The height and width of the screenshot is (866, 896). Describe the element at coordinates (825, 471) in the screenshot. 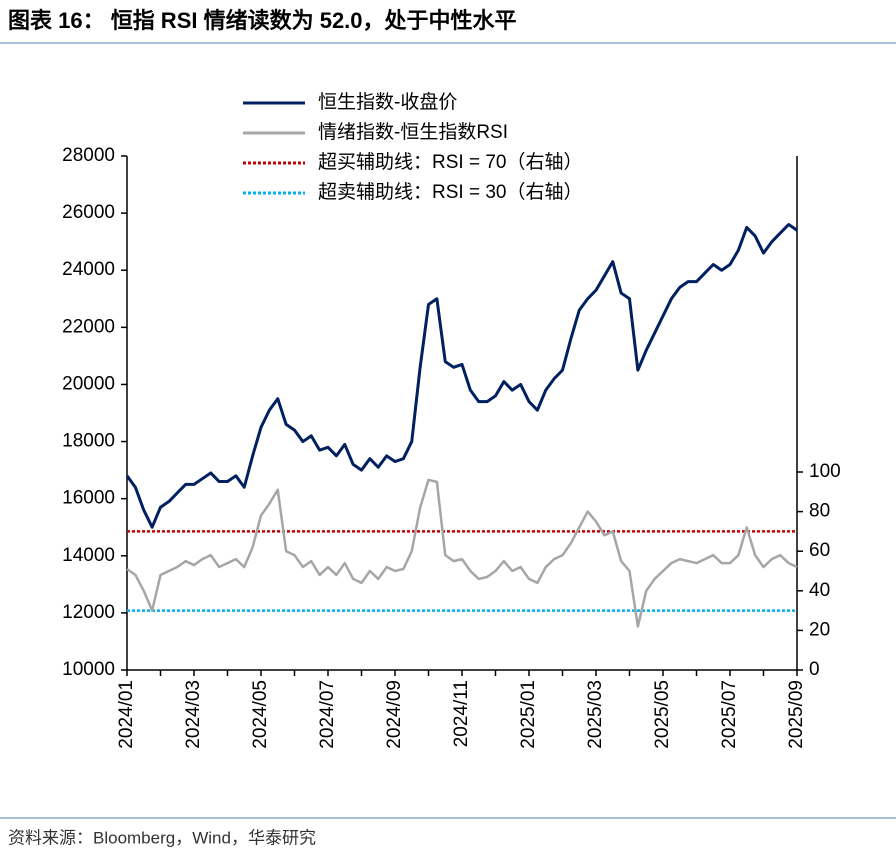

I see `y2-tick-label: 100` at that location.